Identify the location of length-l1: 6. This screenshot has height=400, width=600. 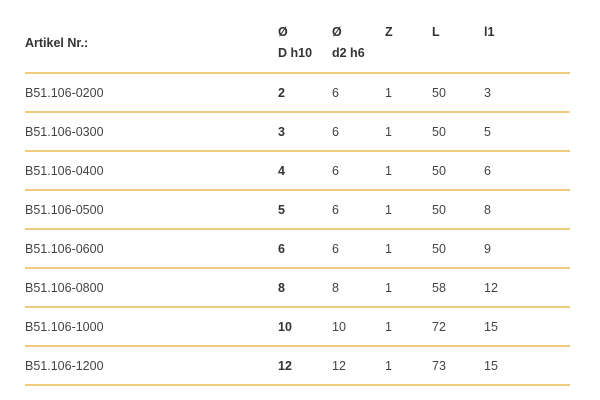
(487, 171).